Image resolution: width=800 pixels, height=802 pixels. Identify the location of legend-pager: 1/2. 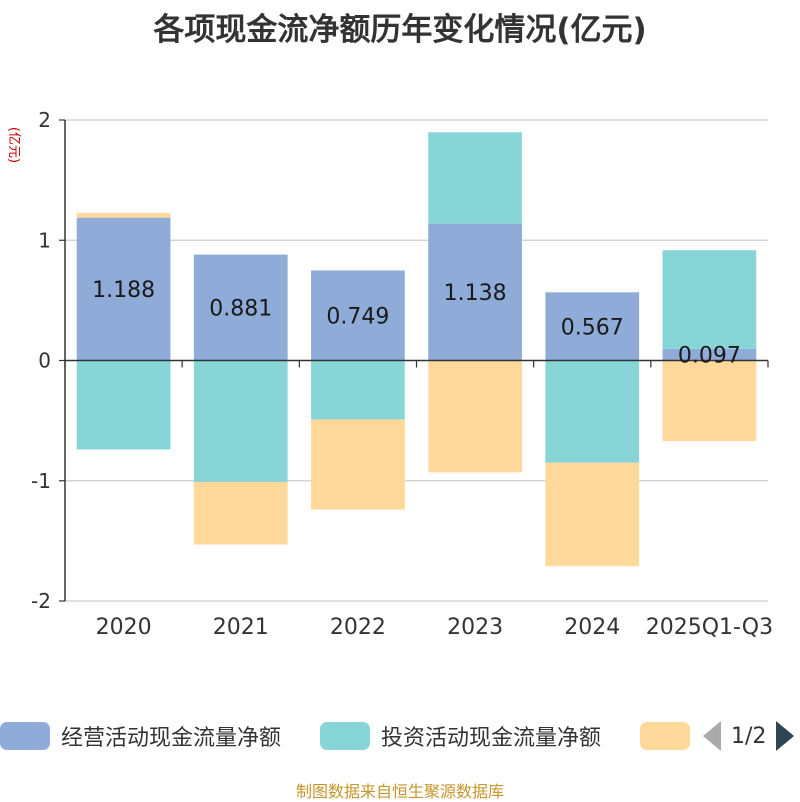
(749, 736).